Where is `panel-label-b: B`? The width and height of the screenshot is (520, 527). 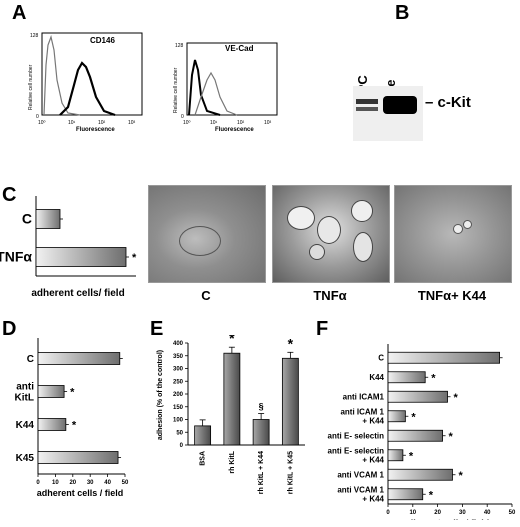
panel-label-b: B is located at coordinates (402, 13).